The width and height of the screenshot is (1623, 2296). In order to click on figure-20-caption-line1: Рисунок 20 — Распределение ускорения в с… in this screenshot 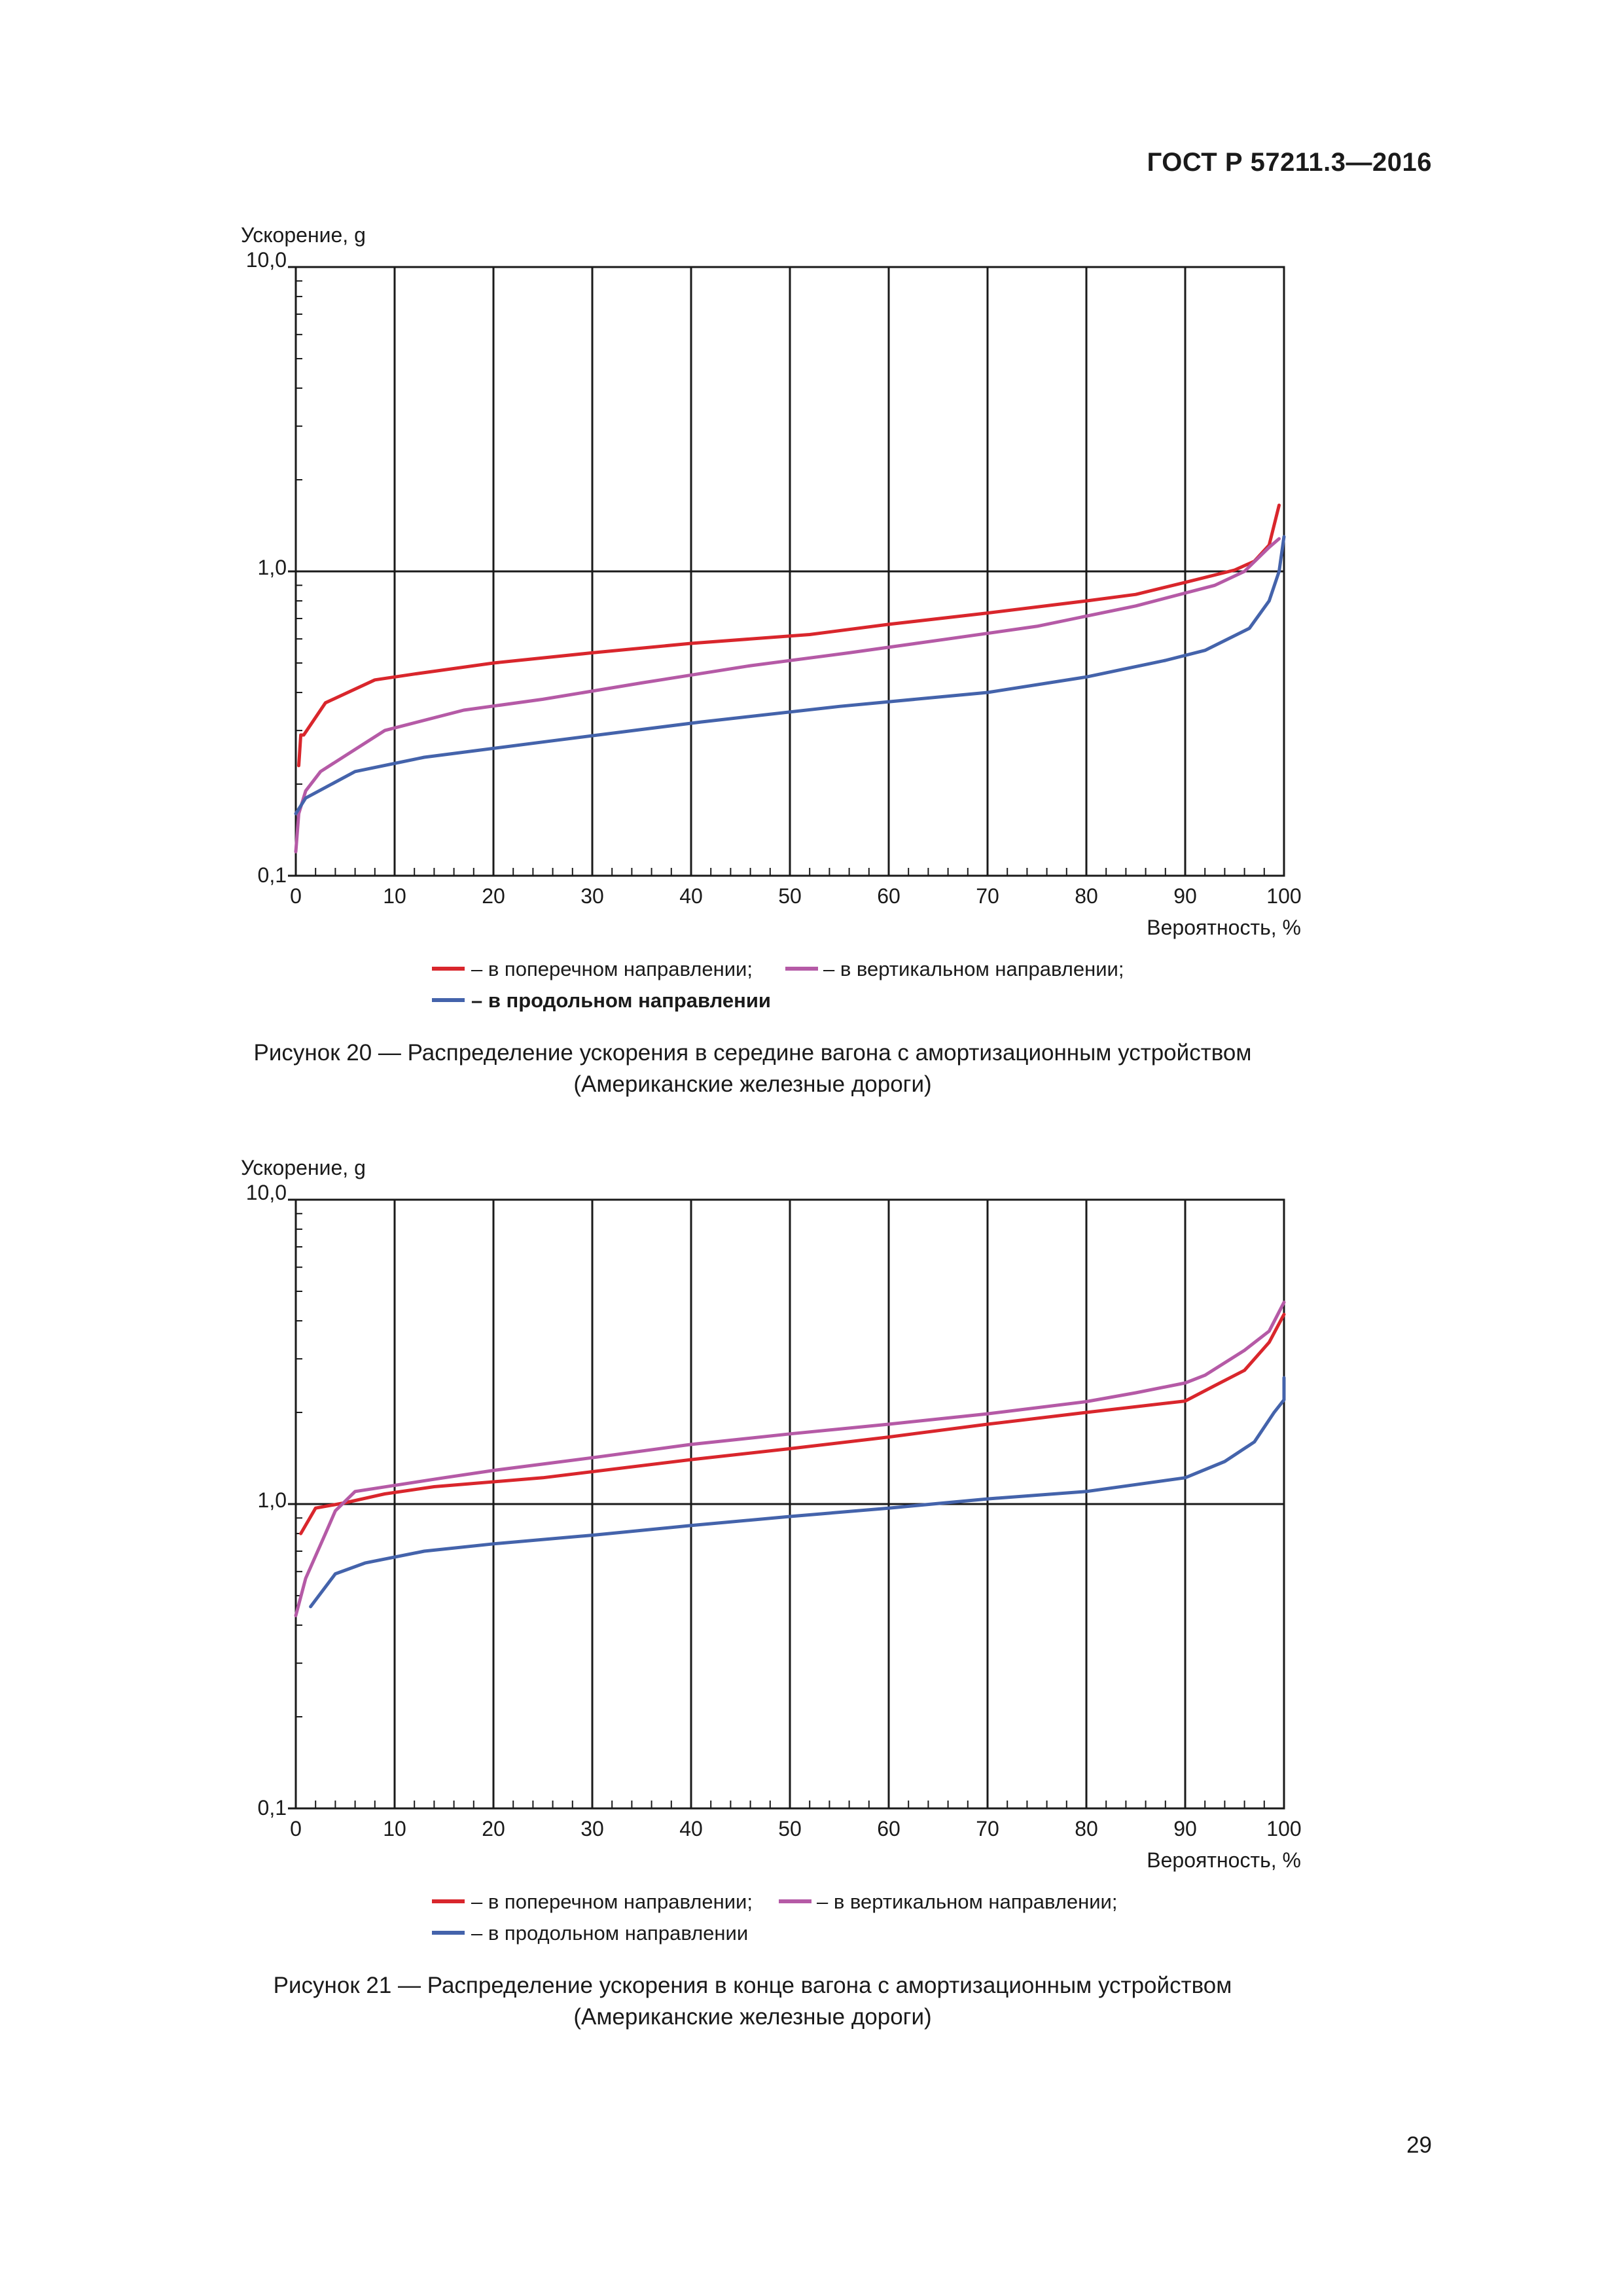, I will do `click(752, 1053)`.